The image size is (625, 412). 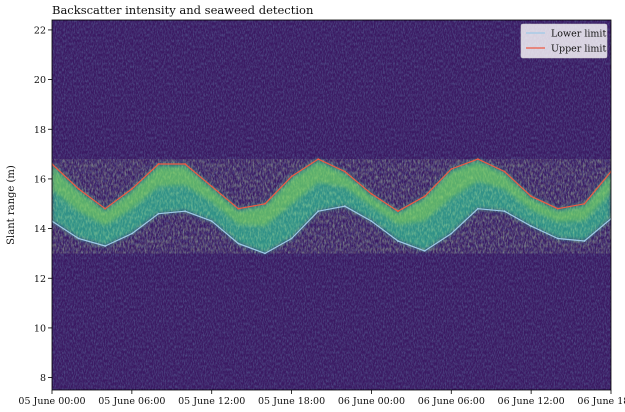 What do you see at coordinates (331, 185) in the screenshot?
I see `series-line-upper-limit` at bounding box center [331, 185].